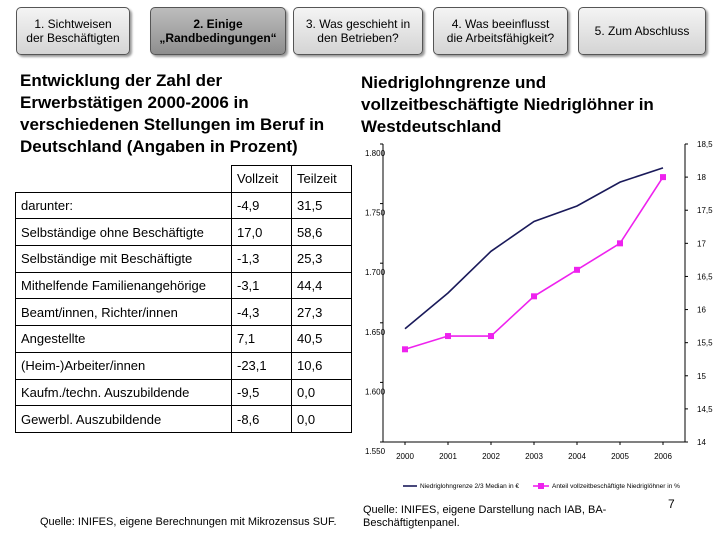  I want to click on table-row: Selbständige ohne Beschäftigte 17,0 58,6, so click(183, 232).